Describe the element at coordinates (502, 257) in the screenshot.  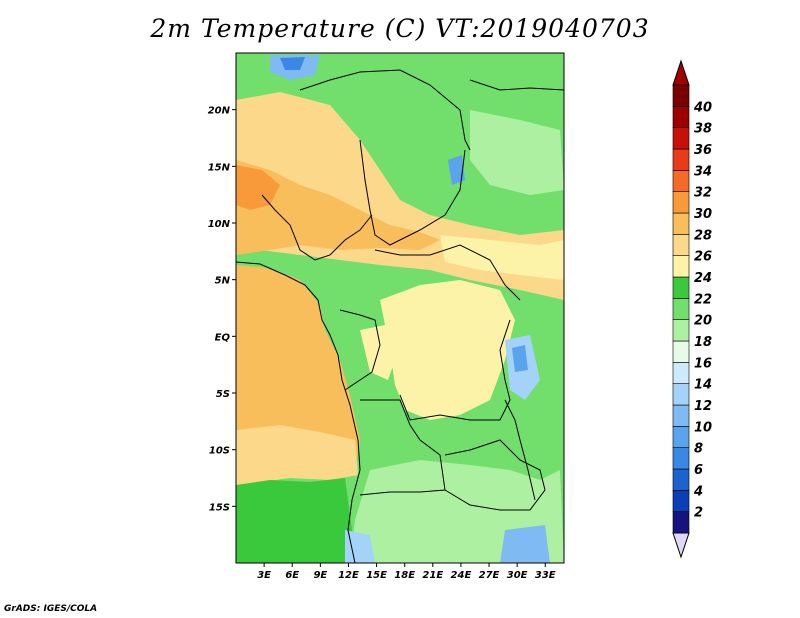
I see `sahel-east-warm` at that location.